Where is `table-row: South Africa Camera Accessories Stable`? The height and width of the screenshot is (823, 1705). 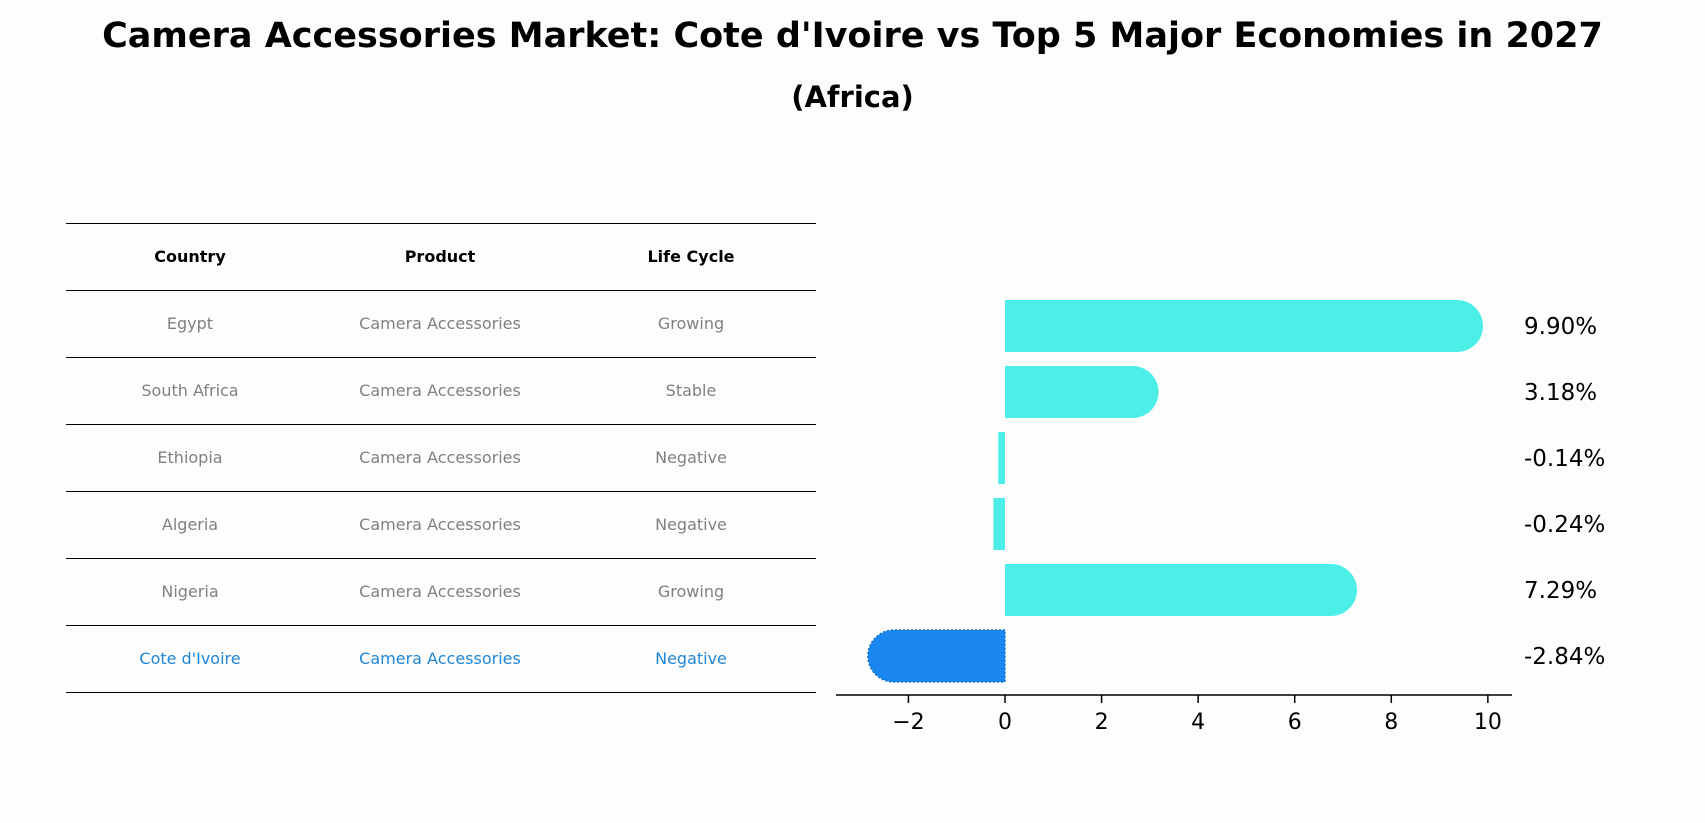
table-row: South Africa Camera Accessories Stable is located at coordinates (441, 390).